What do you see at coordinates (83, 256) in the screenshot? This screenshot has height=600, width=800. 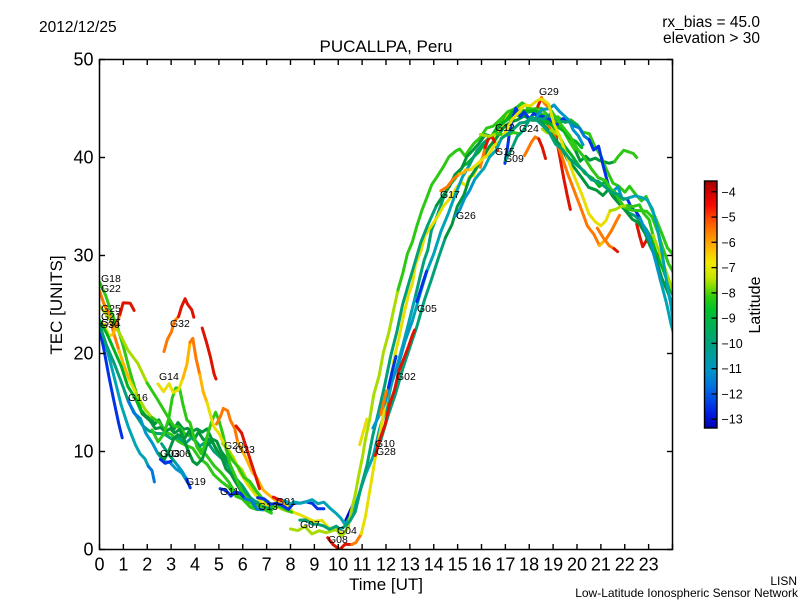 I see `svg-text: 30` at bounding box center [83, 256].